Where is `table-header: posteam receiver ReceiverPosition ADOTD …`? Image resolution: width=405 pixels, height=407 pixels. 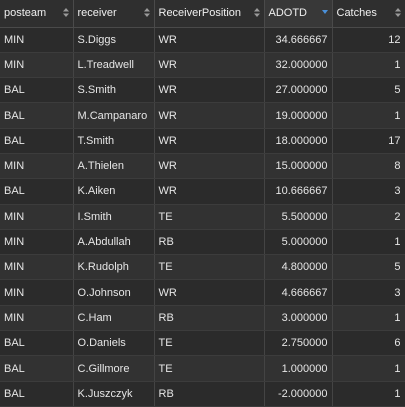 table-header: posteam receiver ReceiverPosition ADOTD … is located at coordinates (202, 14).